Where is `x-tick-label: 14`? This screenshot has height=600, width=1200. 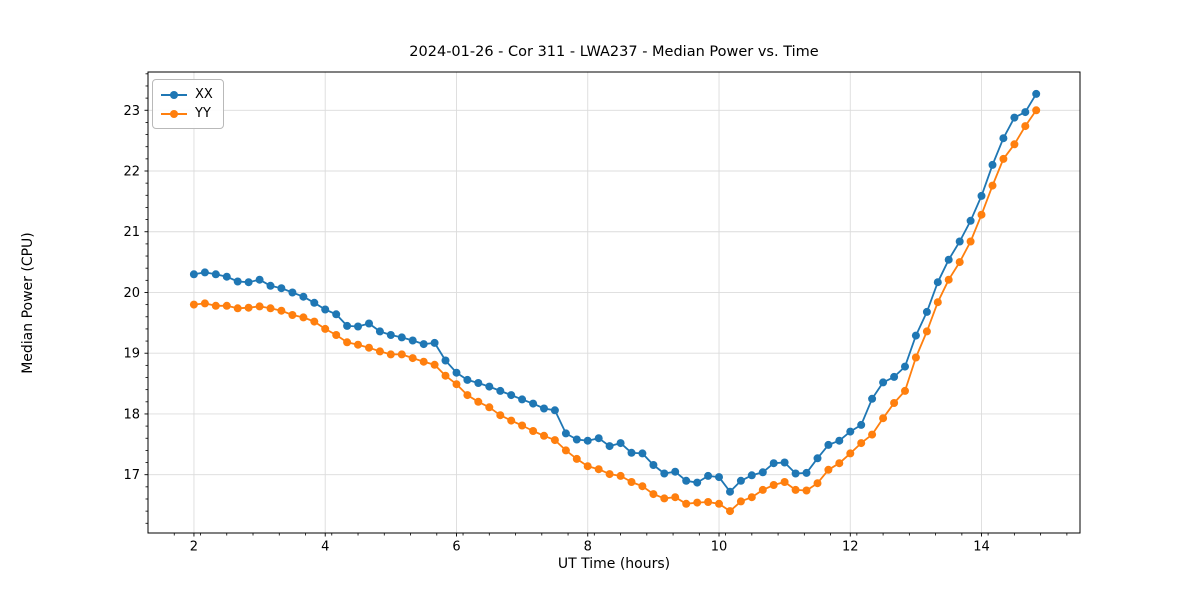
x-tick-label: 14 is located at coordinates (981, 547).